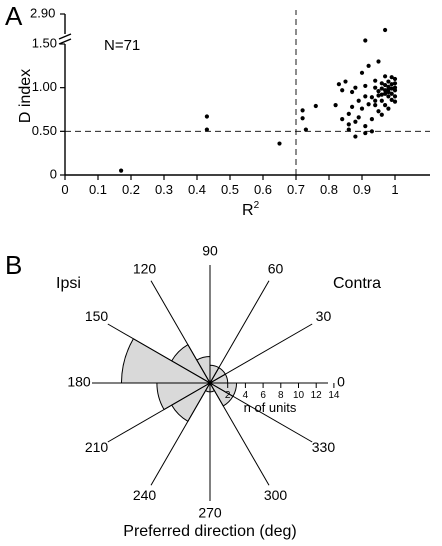 This screenshot has height=546, width=442. I want to click on polar-angle-label: 270, so click(210, 513).